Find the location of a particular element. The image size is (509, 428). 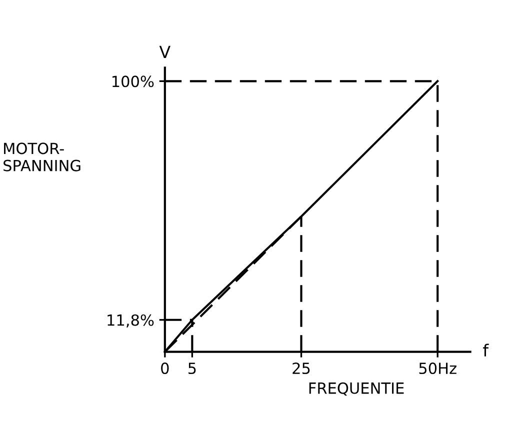

y-axis-title: V is located at coordinates (164, 52).